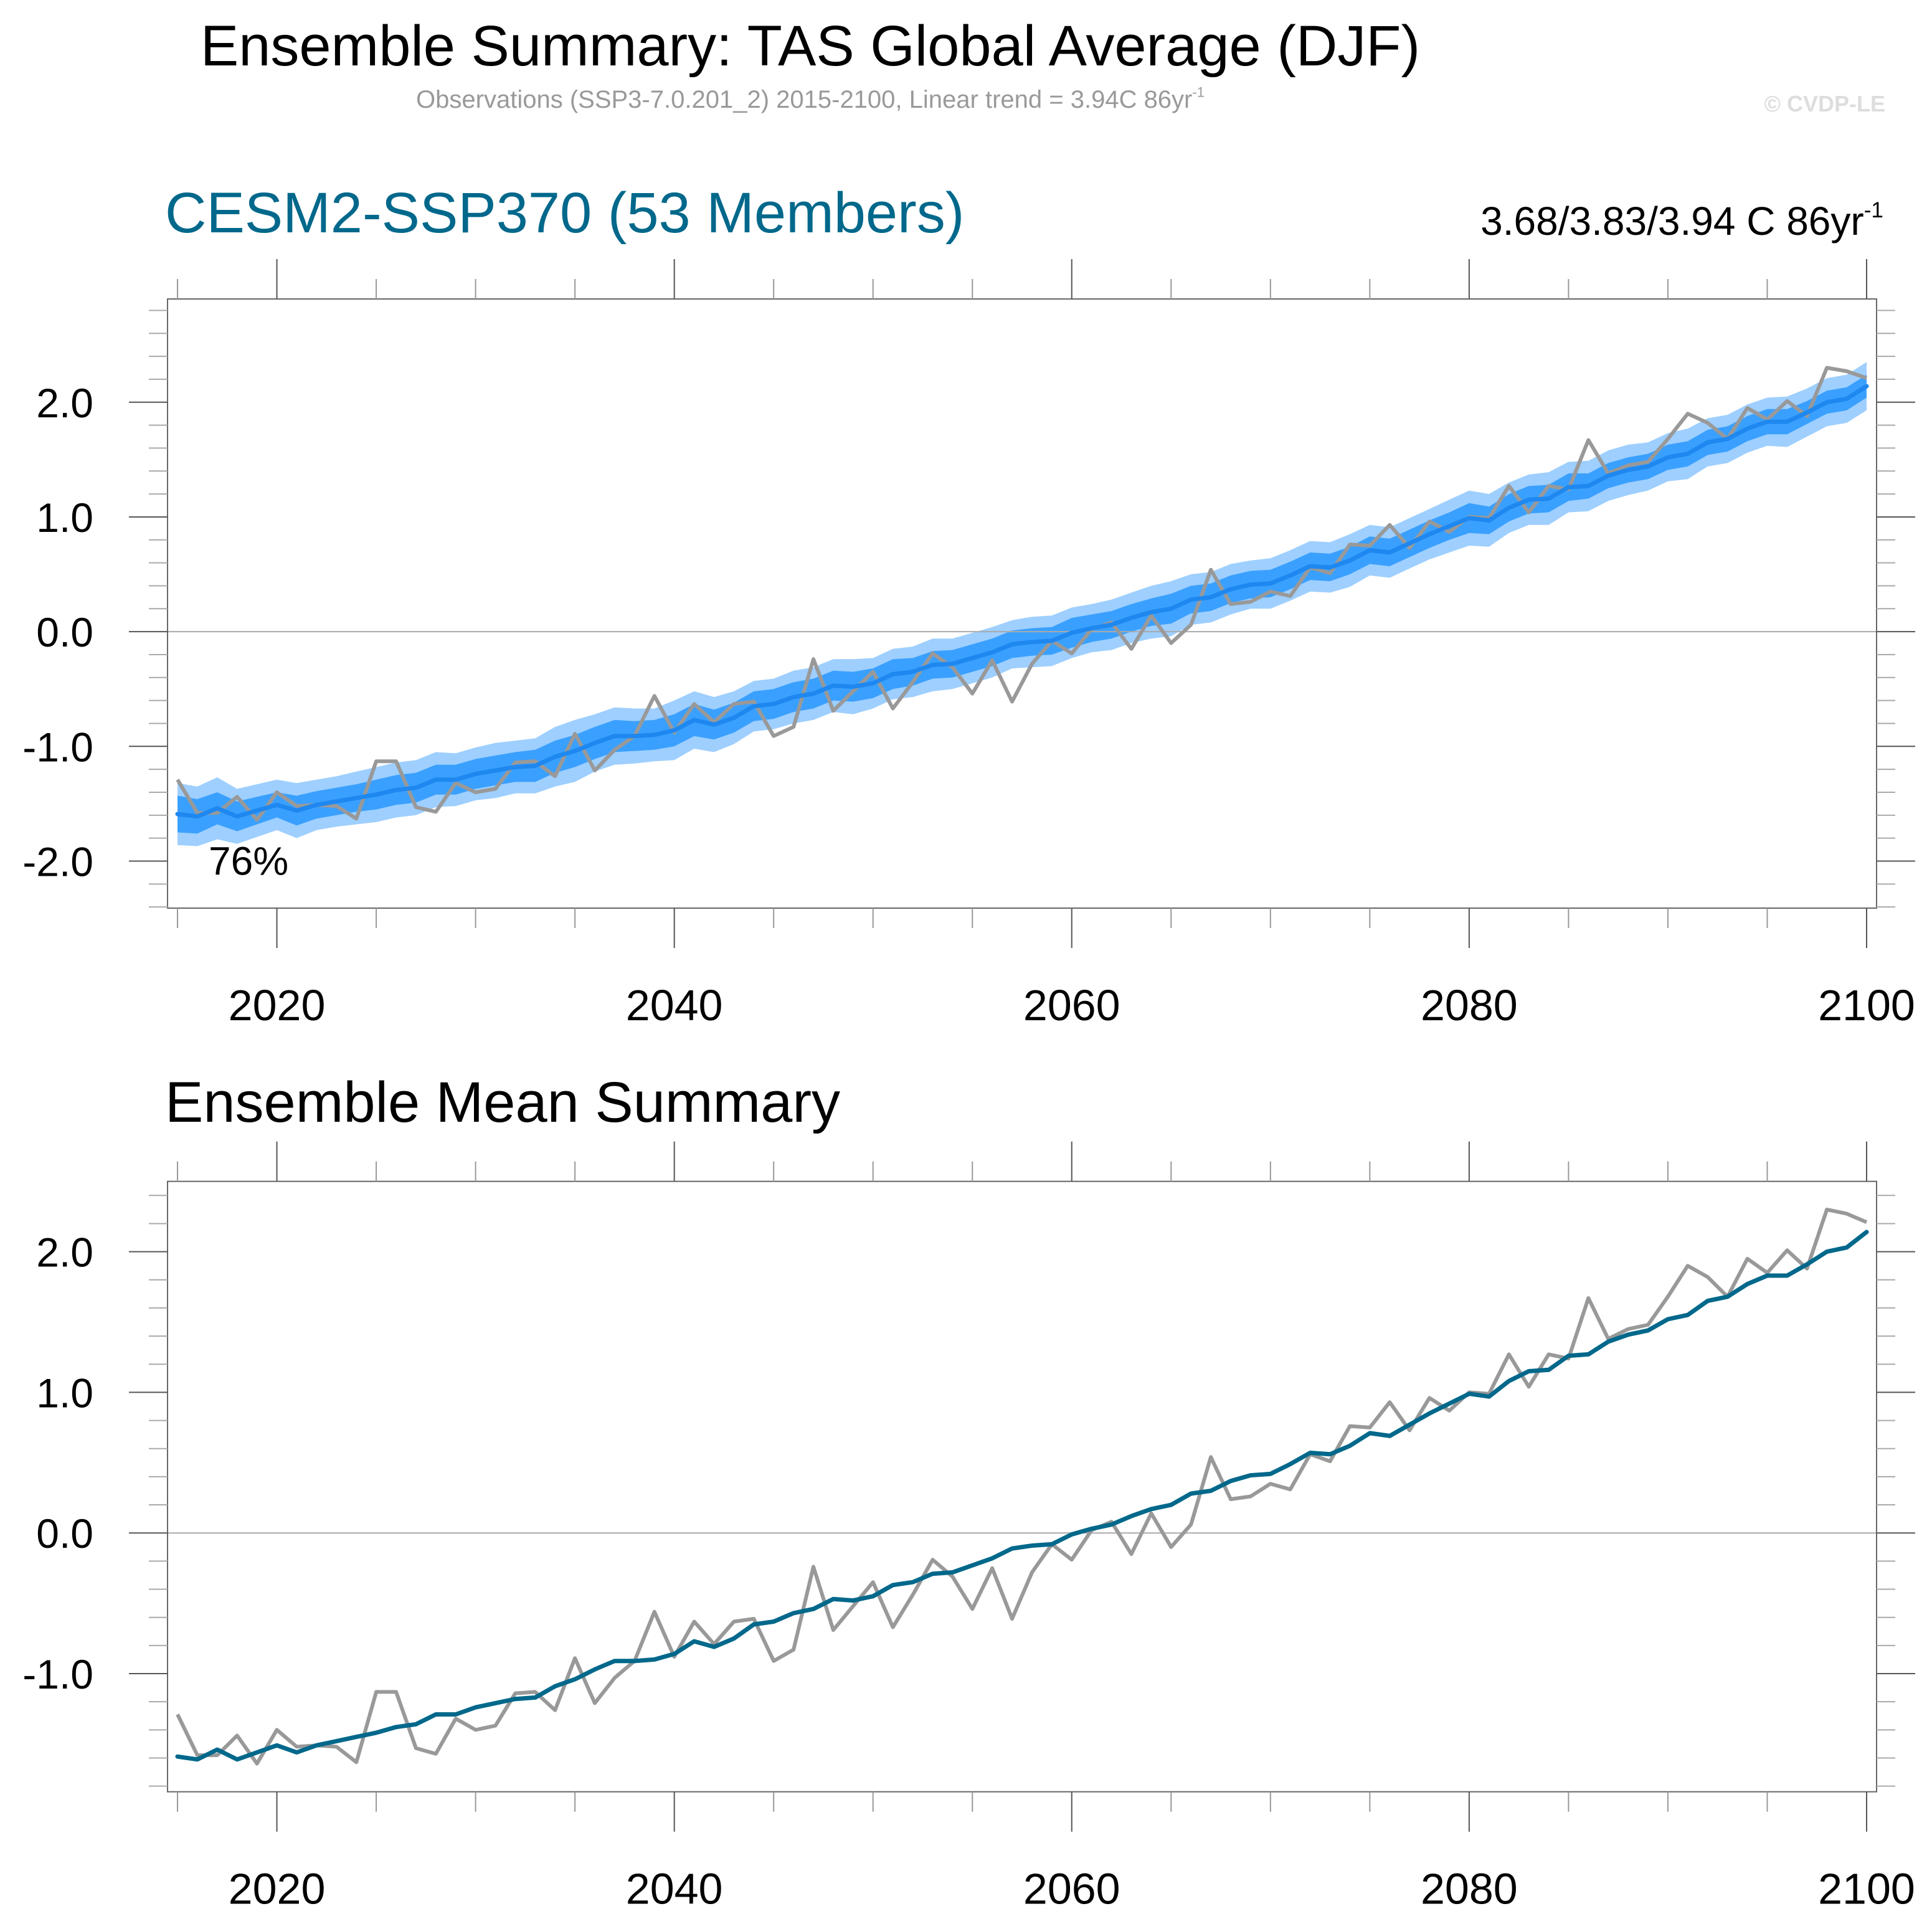  Describe the element at coordinates (1873, 209) in the screenshot. I see `trend-superscript: -1` at that location.